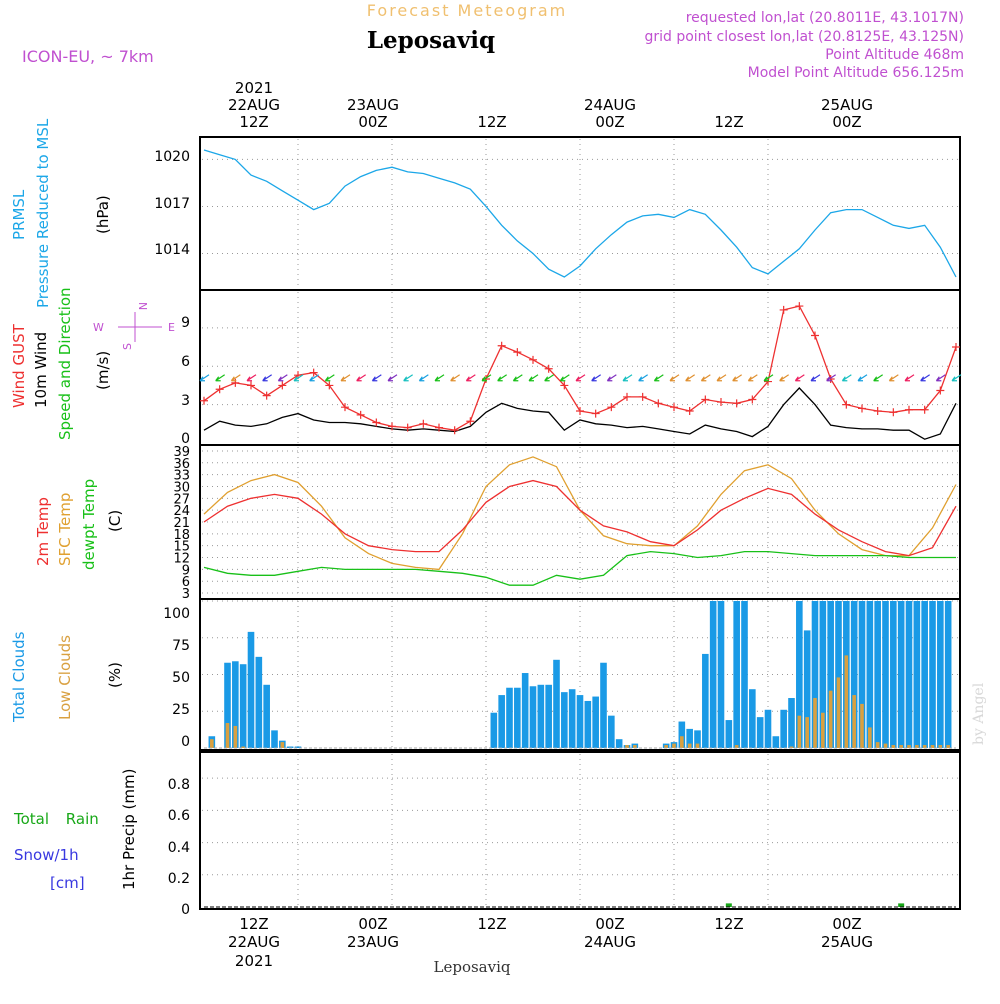 This screenshot has height=1004, width=1000. What do you see at coordinates (172, 204) in the screenshot?
I see `pressure-tick-1017: 1017` at bounding box center [172, 204].